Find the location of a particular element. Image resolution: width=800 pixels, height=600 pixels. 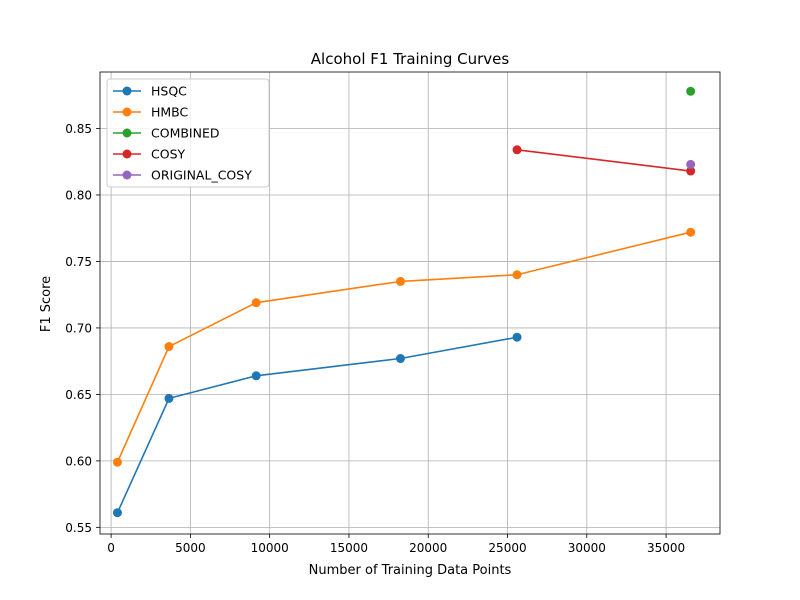

legend: HSQC HMBC COMBINED COSY ORIGINAL_COSY is located at coordinates (188, 133).